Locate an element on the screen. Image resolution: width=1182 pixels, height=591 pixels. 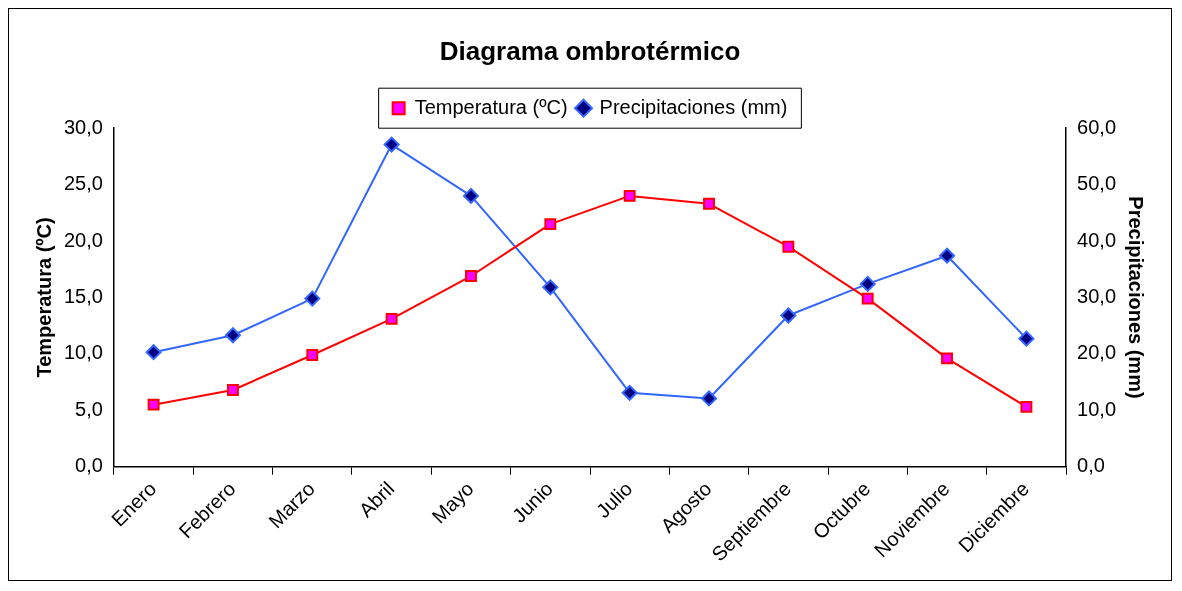
y-tick-label: 15,0 is located at coordinates (83, 295).